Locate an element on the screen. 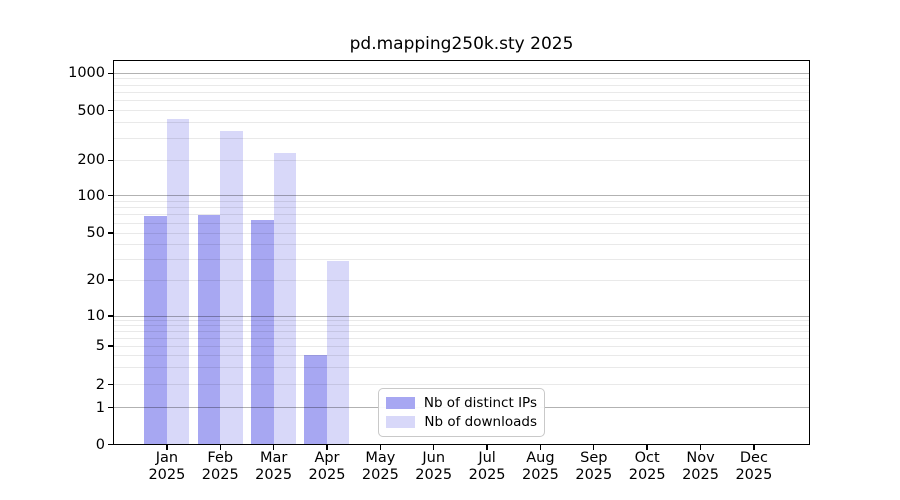  x-tick-mark-oct is located at coordinates (647, 447).